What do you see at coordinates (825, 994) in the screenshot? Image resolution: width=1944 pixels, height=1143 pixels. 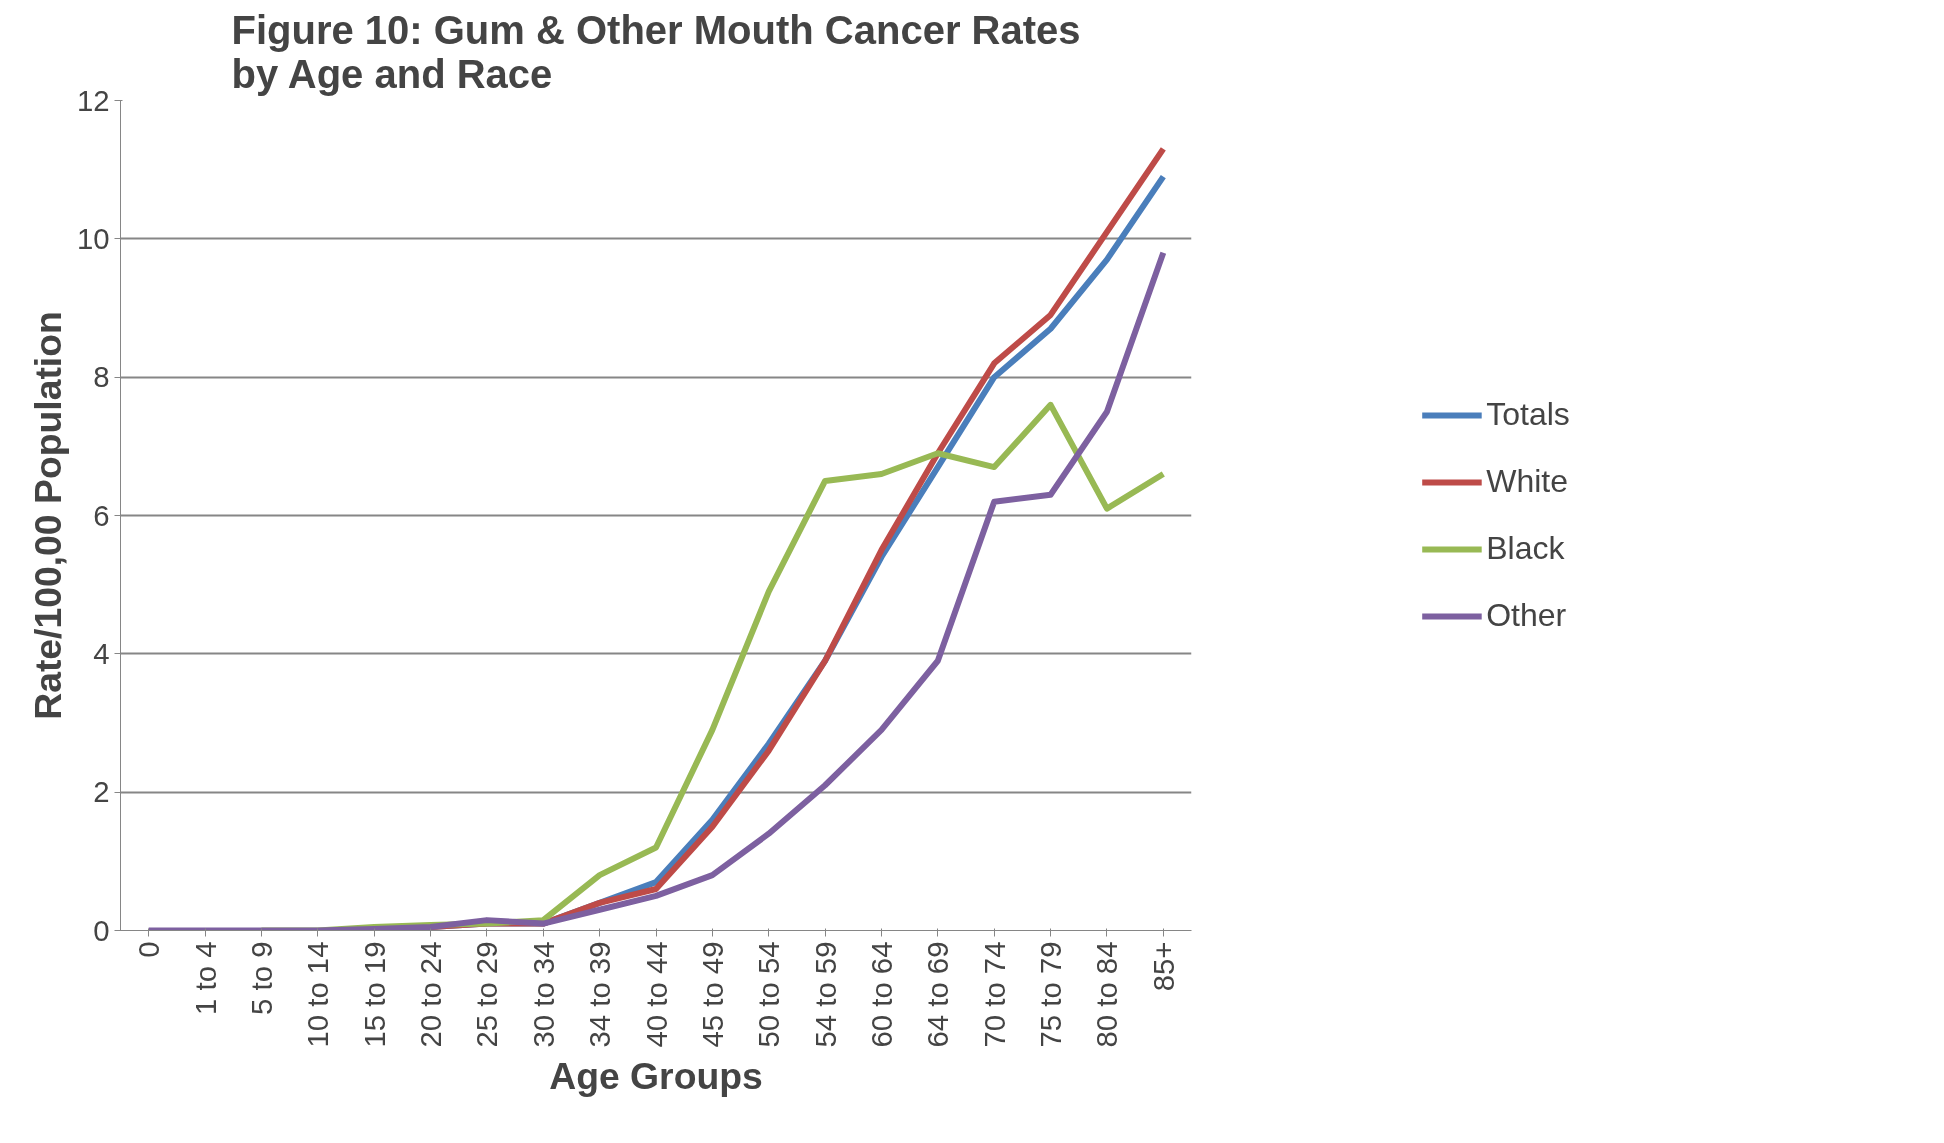 I see `x-tick-label: 54 to 59` at bounding box center [825, 994].